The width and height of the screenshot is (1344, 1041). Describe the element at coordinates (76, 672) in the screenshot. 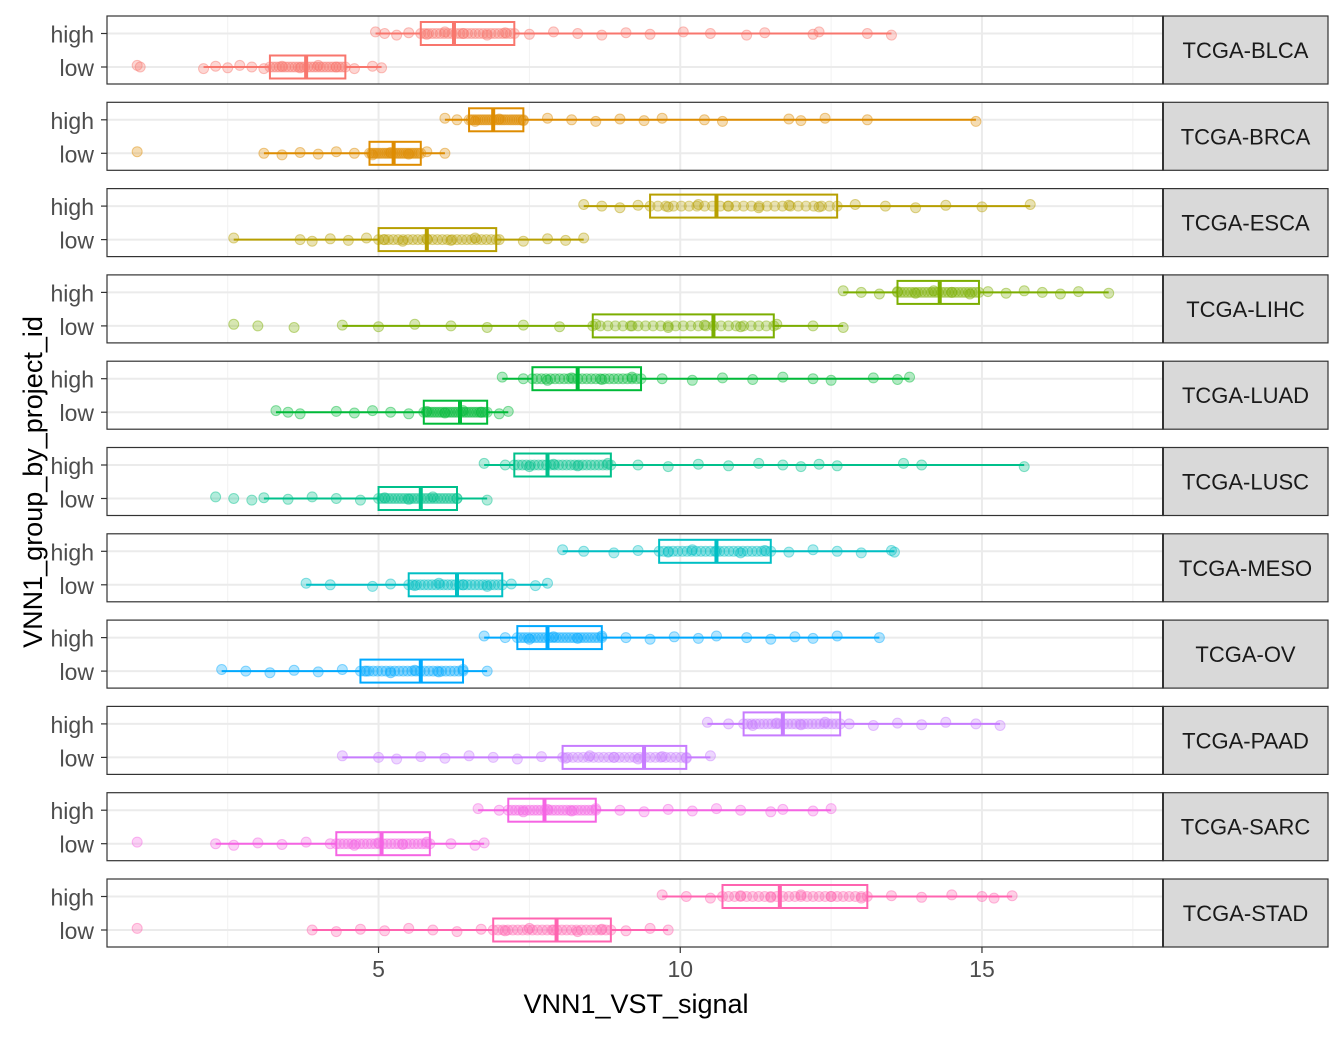

I see `y-tick-label-low: low` at that location.